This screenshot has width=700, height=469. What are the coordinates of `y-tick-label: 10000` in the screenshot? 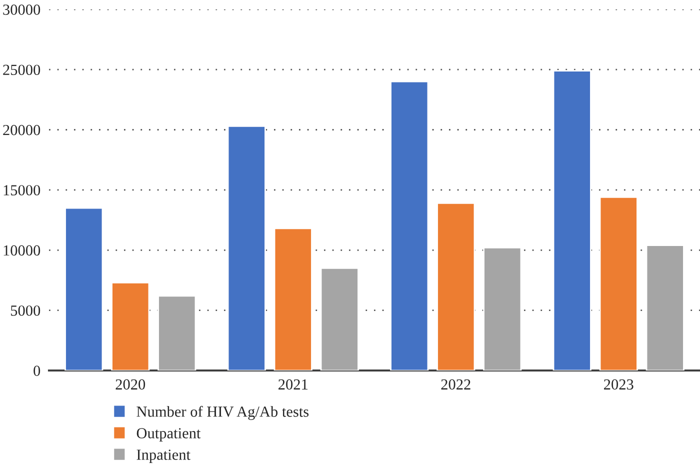 It's located at (22, 250).